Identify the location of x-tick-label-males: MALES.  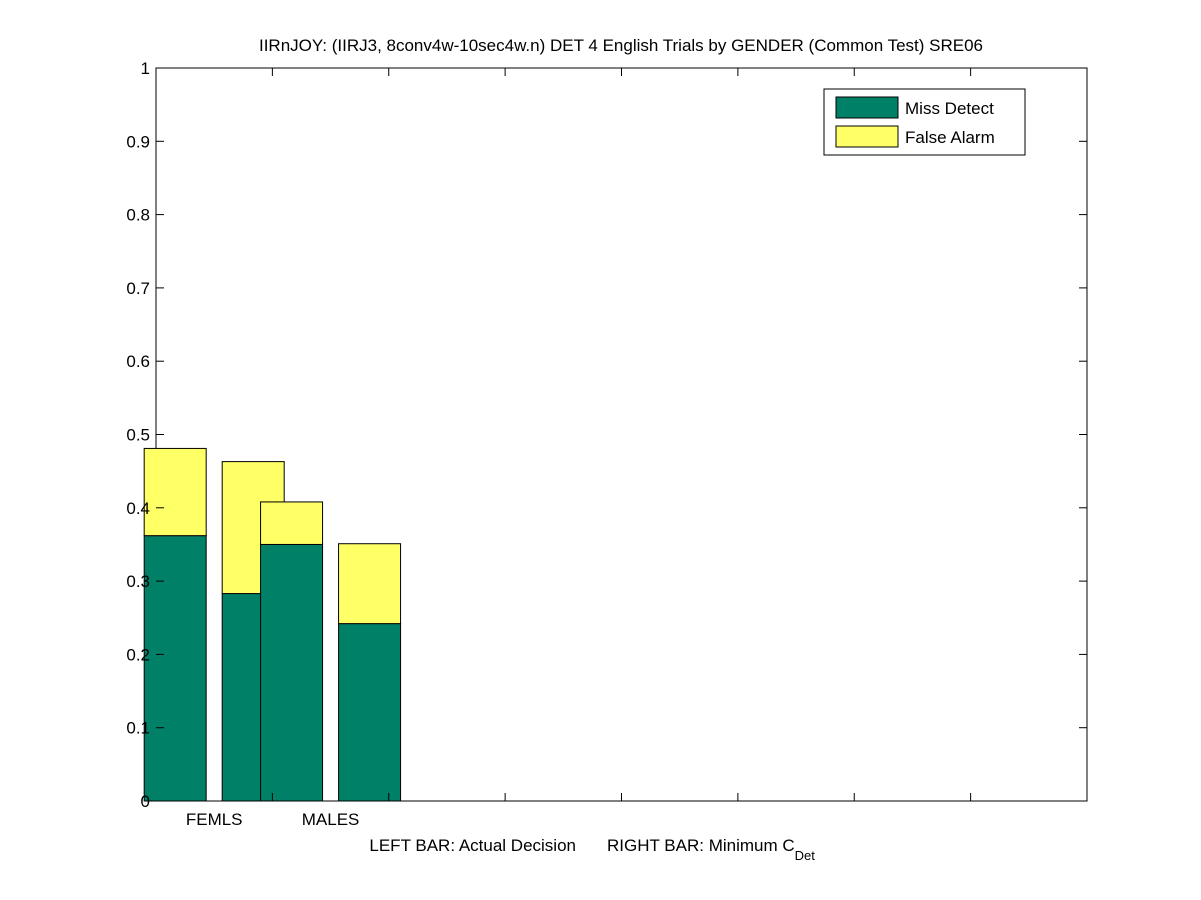
(331, 819).